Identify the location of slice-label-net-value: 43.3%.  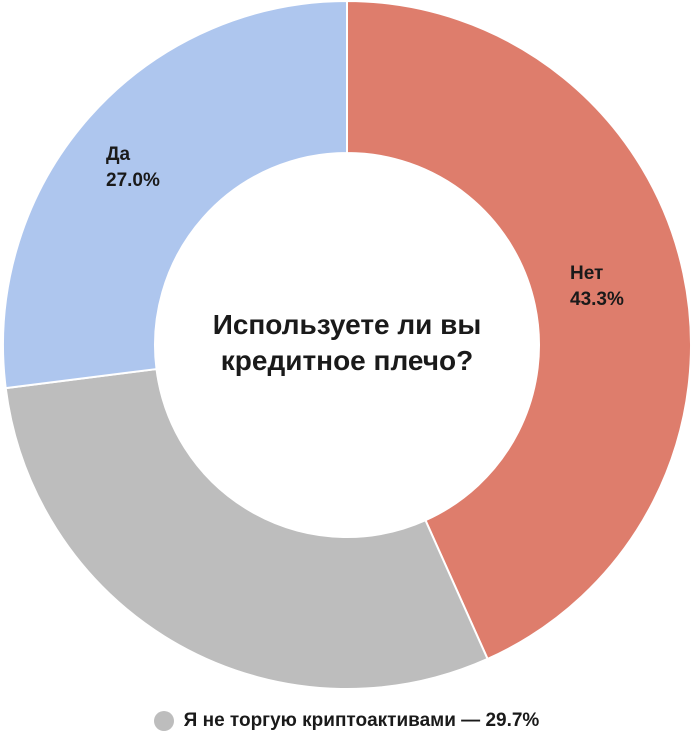
(597, 299).